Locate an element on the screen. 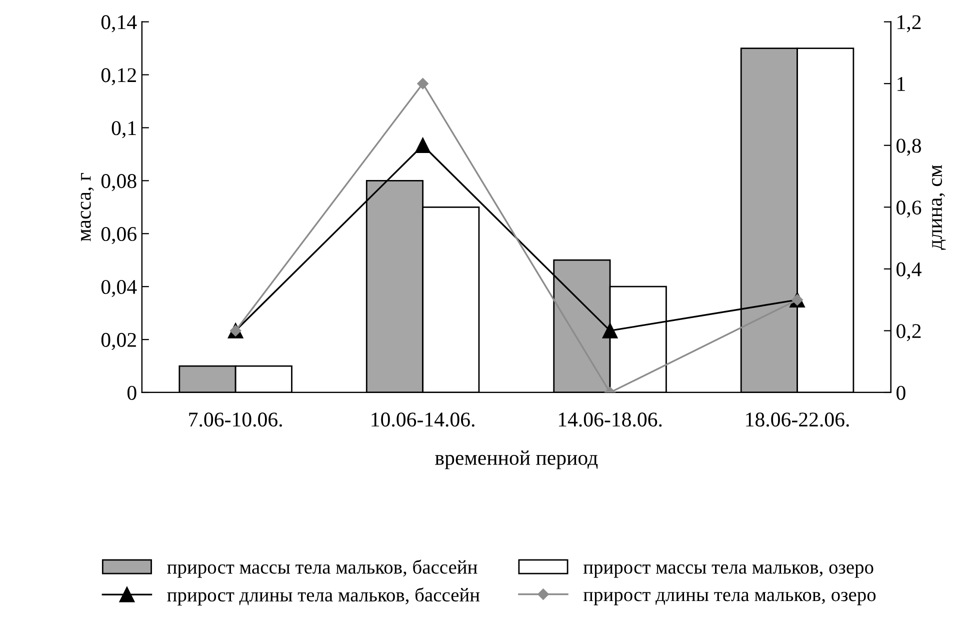 This screenshot has height=623, width=979. y-tick-label: 0,04 is located at coordinates (119, 289).